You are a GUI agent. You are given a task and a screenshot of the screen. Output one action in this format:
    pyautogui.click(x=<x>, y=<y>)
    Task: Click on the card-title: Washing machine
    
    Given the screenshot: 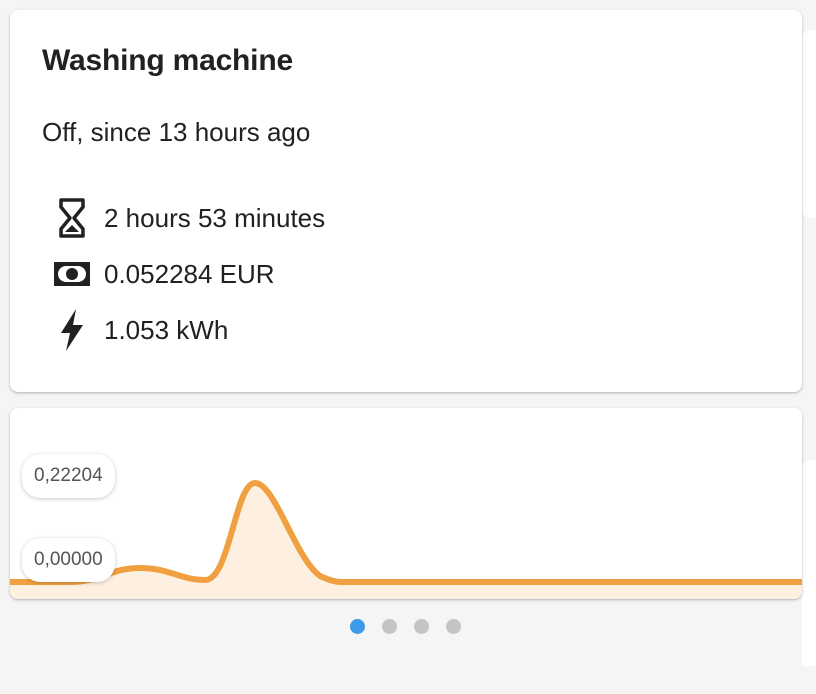 What is the action you would take?
    pyautogui.click(x=167, y=60)
    